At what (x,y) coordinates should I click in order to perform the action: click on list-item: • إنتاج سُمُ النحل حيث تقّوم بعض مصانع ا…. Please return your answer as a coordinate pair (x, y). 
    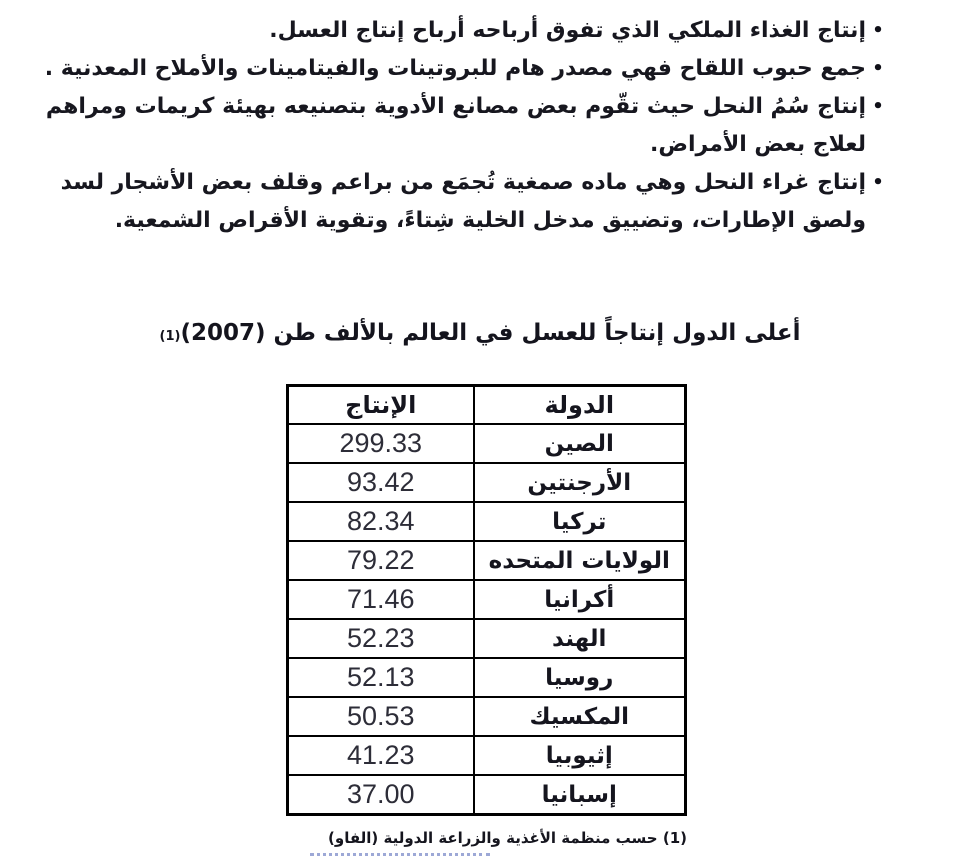
    Looking at the image, I should click on (458, 126).